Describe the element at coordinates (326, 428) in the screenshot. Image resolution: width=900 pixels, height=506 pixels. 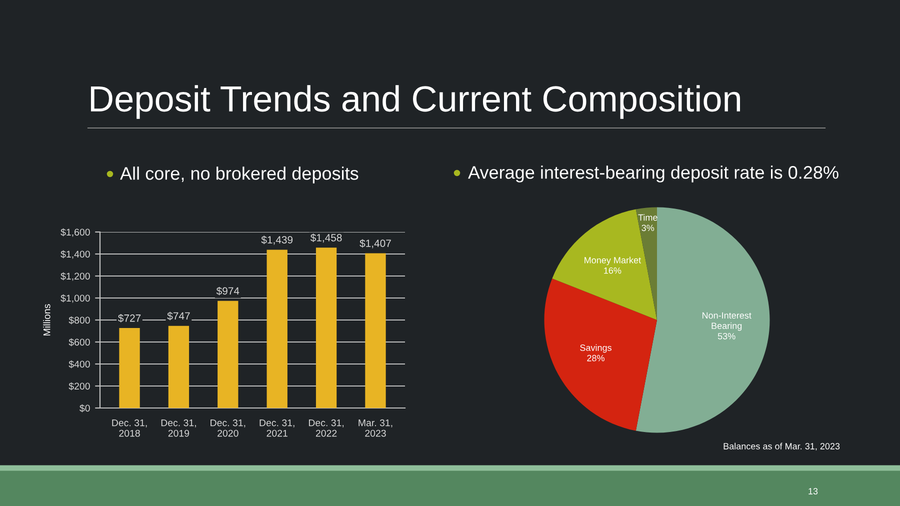
I see `x-tick-label: Dec. 31, 2022` at that location.